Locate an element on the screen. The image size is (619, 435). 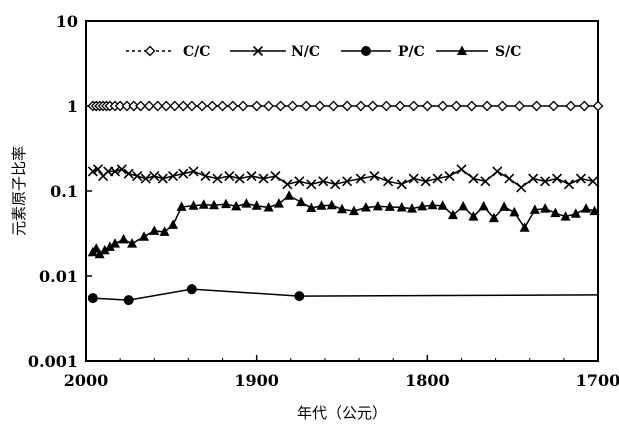
series-line-sc is located at coordinates (343, 225).